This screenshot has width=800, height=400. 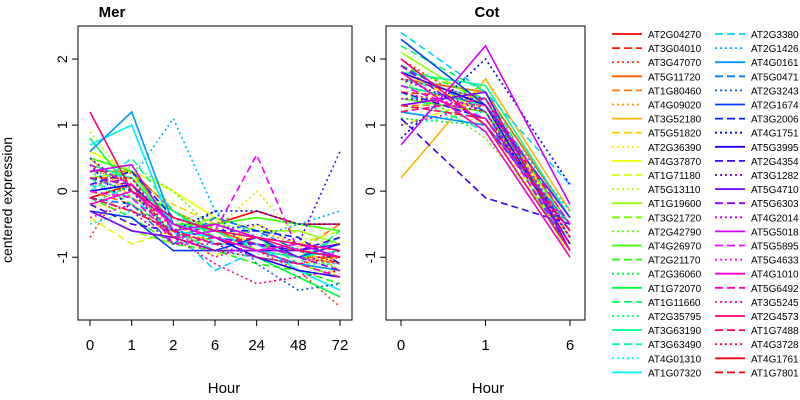 I want to click on legend-label: AT2G21170, so click(x=674, y=261).